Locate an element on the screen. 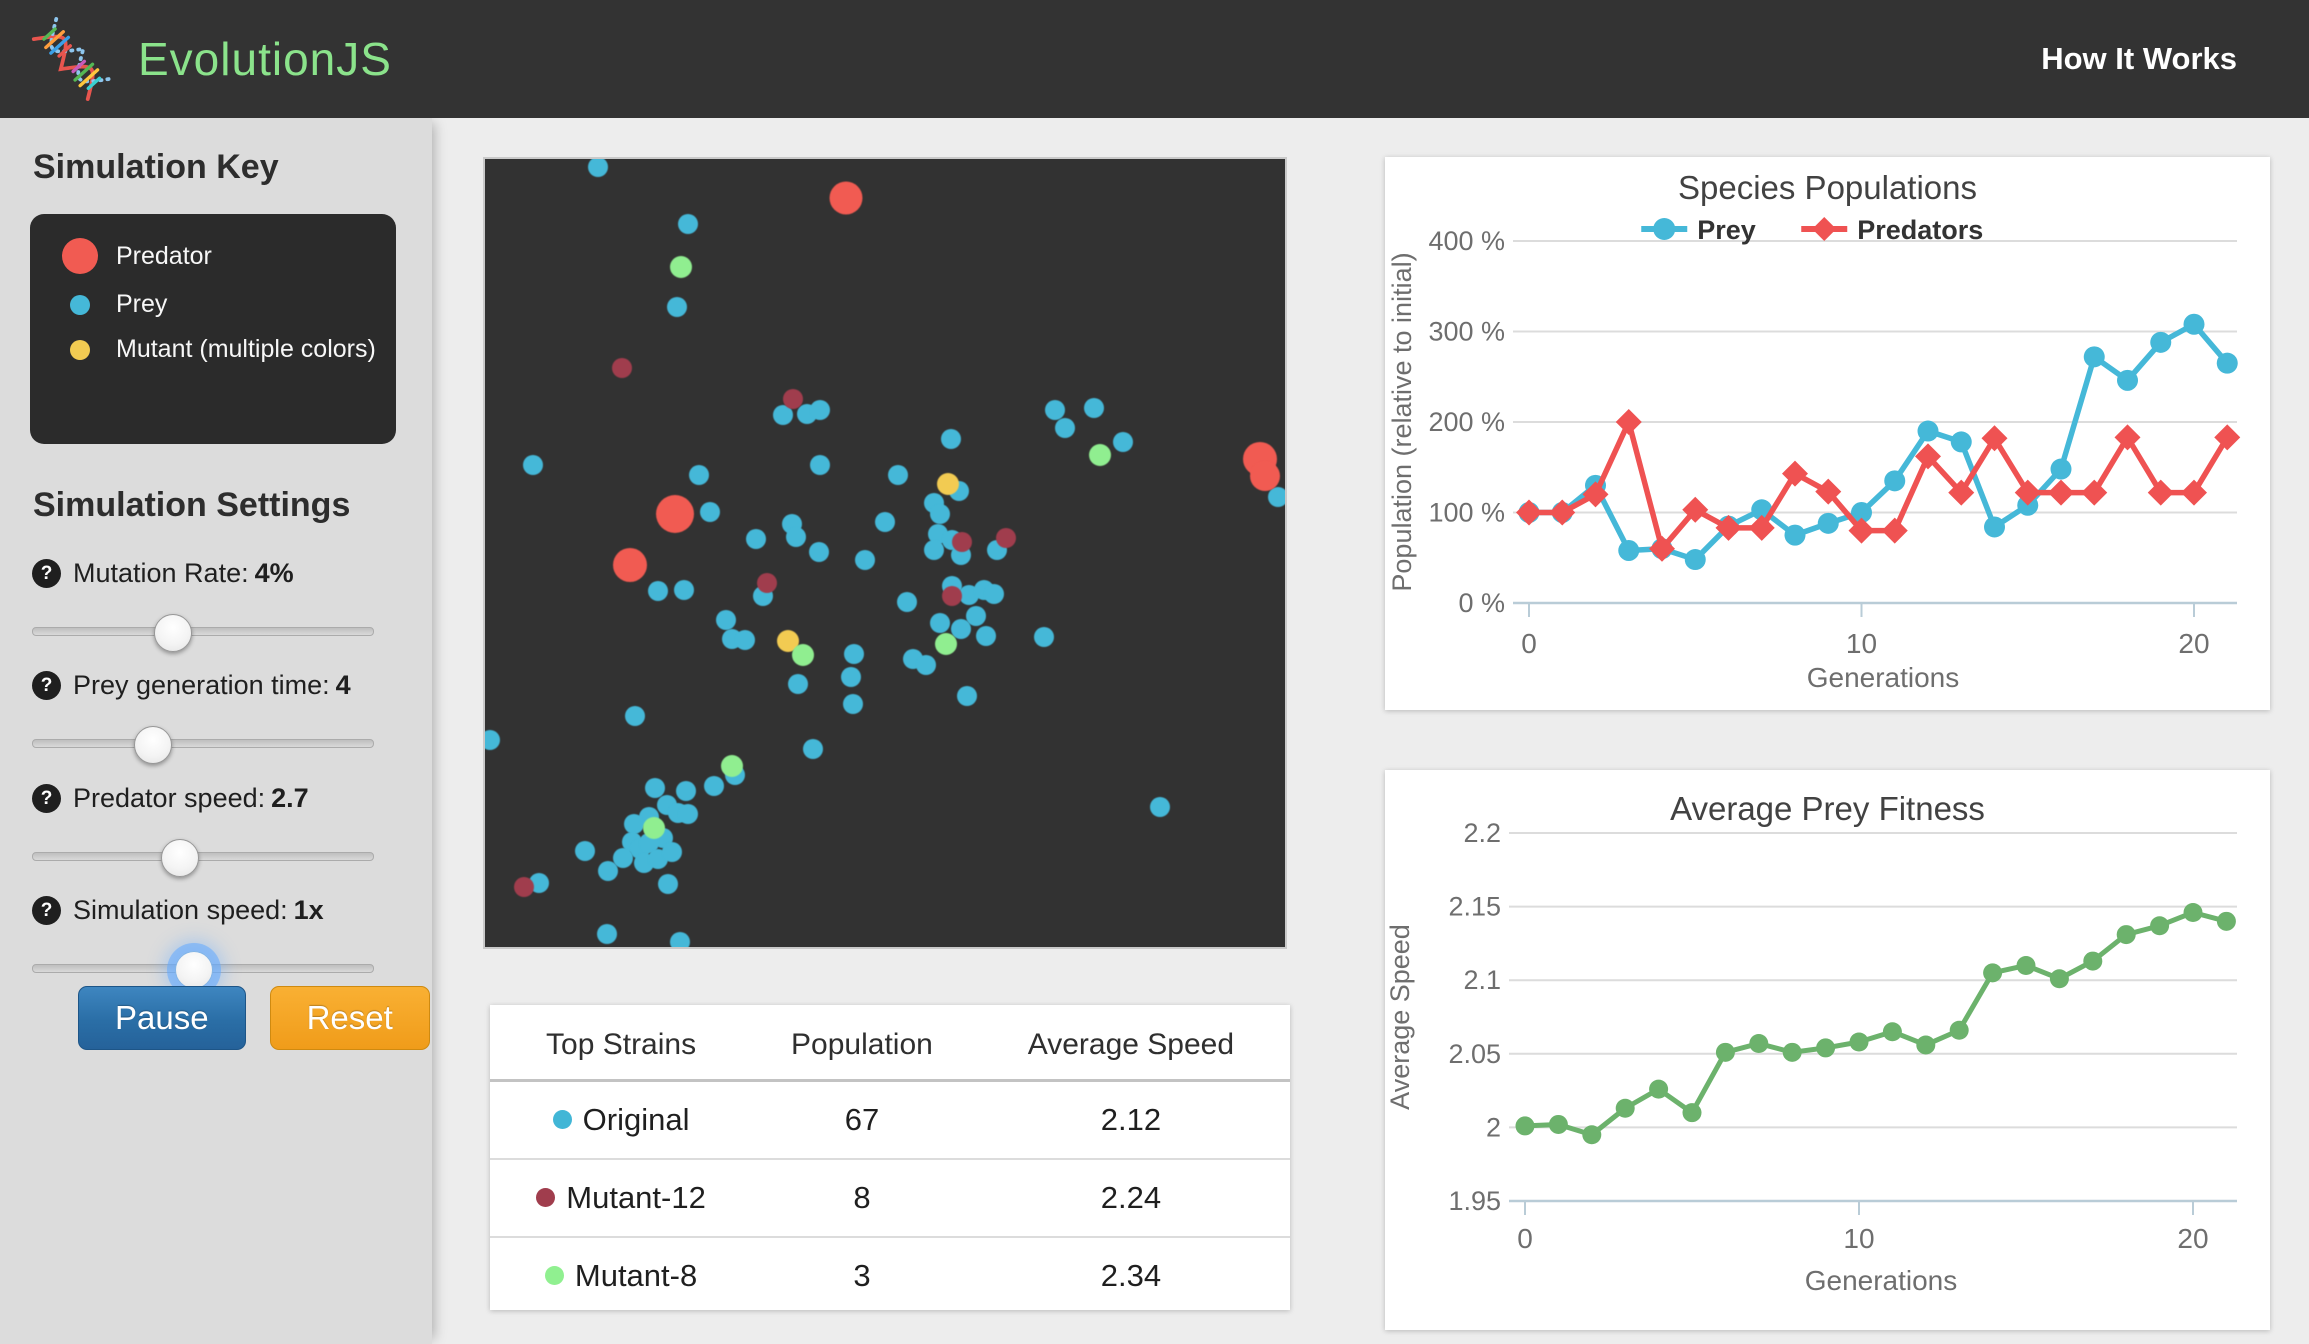 The width and height of the screenshot is (2309, 1344). strain-name: Mutant-12 is located at coordinates (636, 1197).